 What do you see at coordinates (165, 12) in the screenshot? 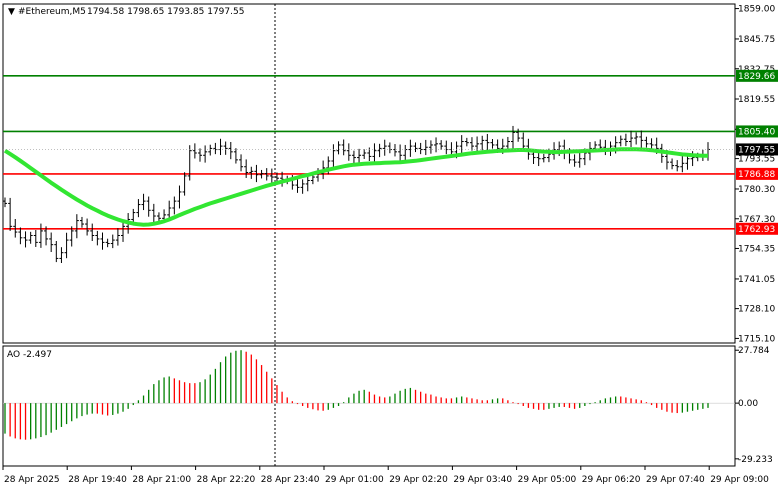
I see `ohlc-values: 1794.58 1798.65 1793.85 1797.55` at bounding box center [165, 12].